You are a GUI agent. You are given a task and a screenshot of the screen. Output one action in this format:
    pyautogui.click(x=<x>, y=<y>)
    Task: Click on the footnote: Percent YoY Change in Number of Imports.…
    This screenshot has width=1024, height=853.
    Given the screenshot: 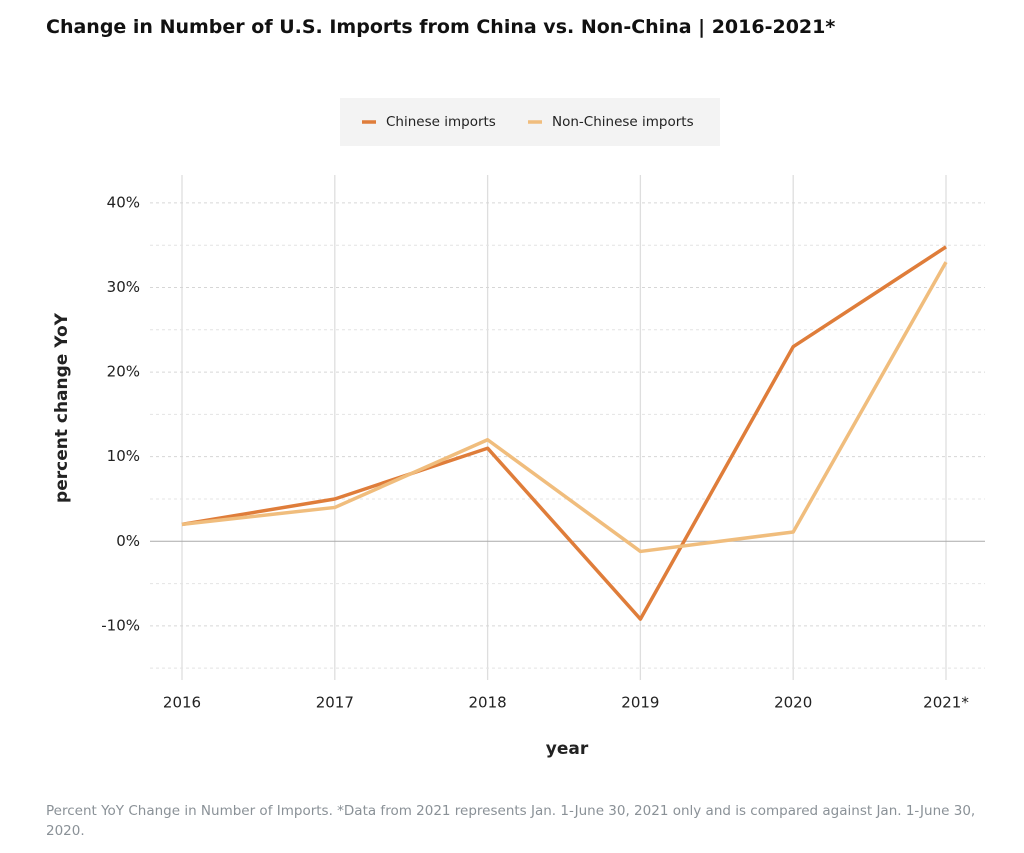 What is the action you would take?
    pyautogui.click(x=511, y=821)
    